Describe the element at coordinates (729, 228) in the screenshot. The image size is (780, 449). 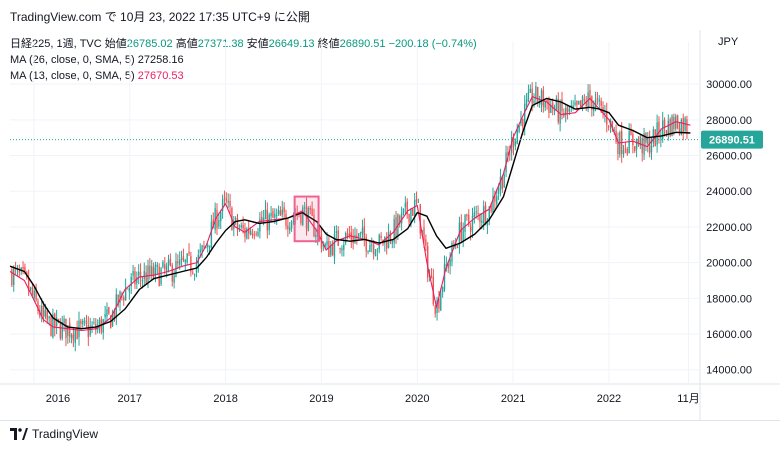
I see `price-tick-label: 22000.00` at that location.